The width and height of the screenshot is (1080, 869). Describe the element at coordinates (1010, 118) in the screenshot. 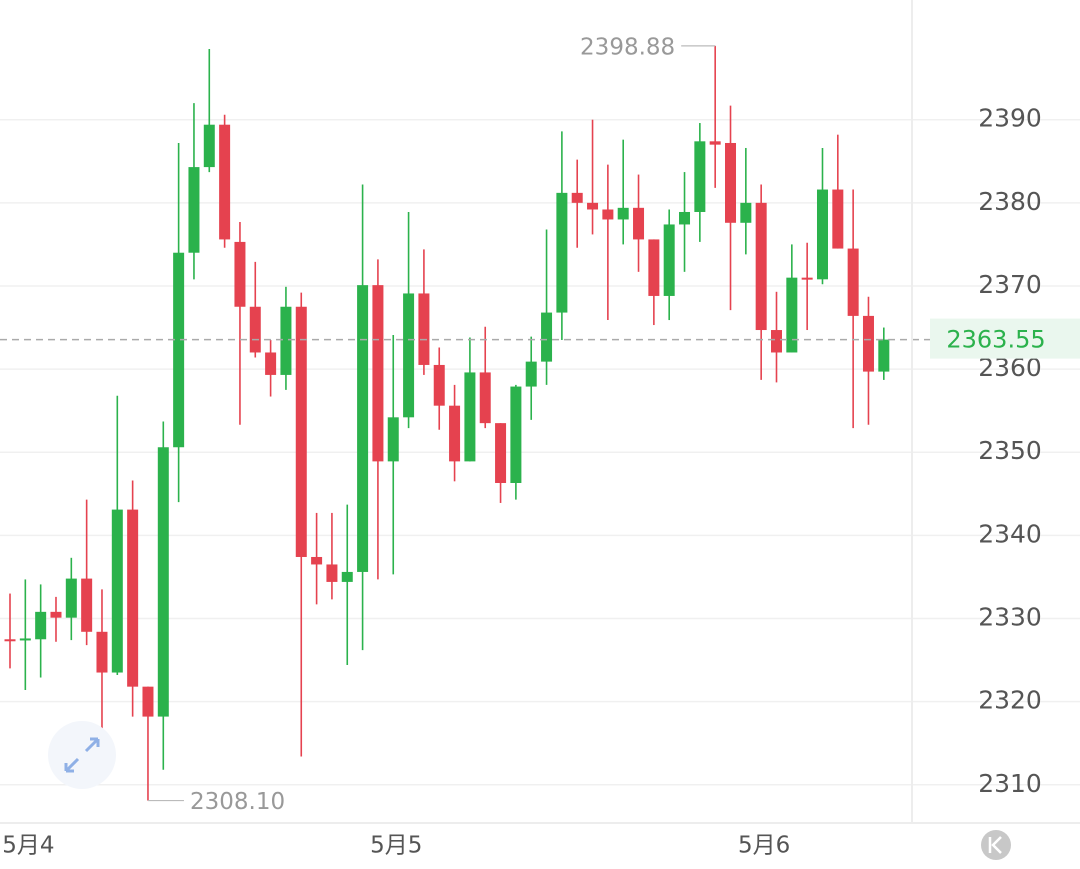

I see `y-tick-label: 2390` at that location.